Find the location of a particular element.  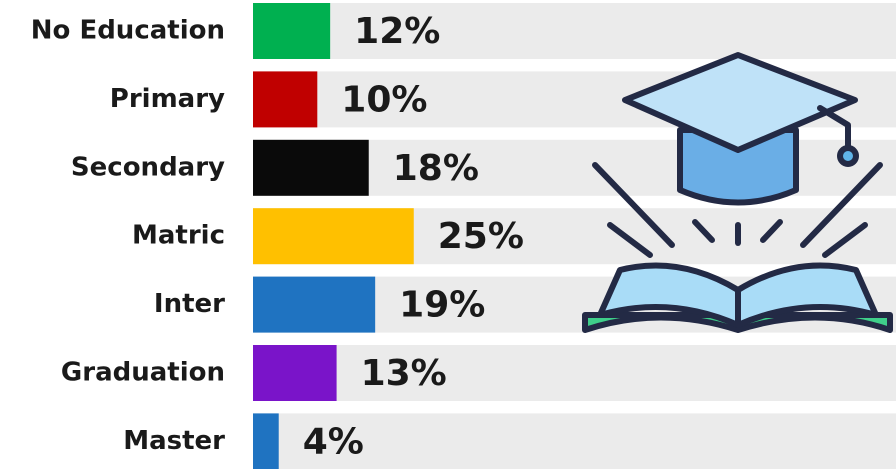

category-label: Graduation is located at coordinates (143, 373).